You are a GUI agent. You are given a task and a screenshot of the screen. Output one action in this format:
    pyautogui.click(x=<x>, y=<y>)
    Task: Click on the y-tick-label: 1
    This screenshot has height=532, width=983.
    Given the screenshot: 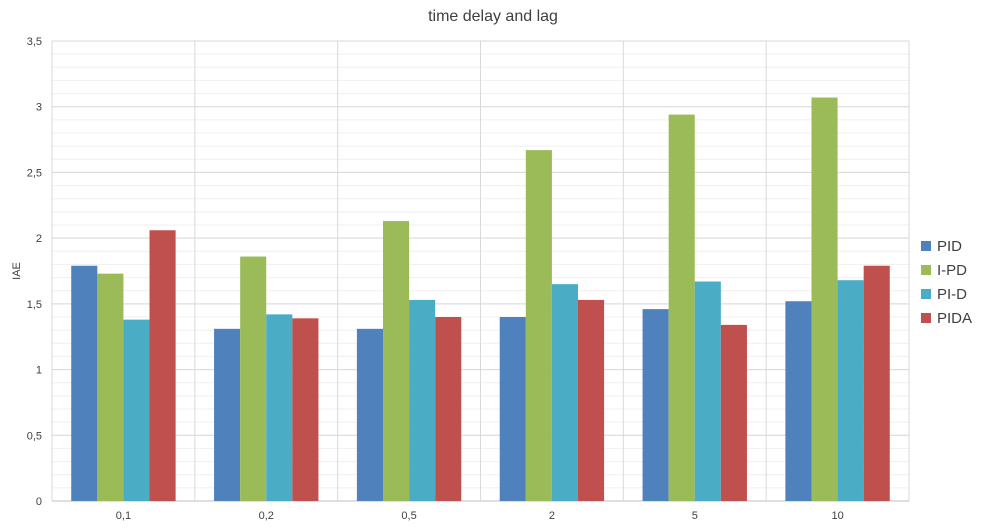 What is the action you would take?
    pyautogui.click(x=39, y=371)
    